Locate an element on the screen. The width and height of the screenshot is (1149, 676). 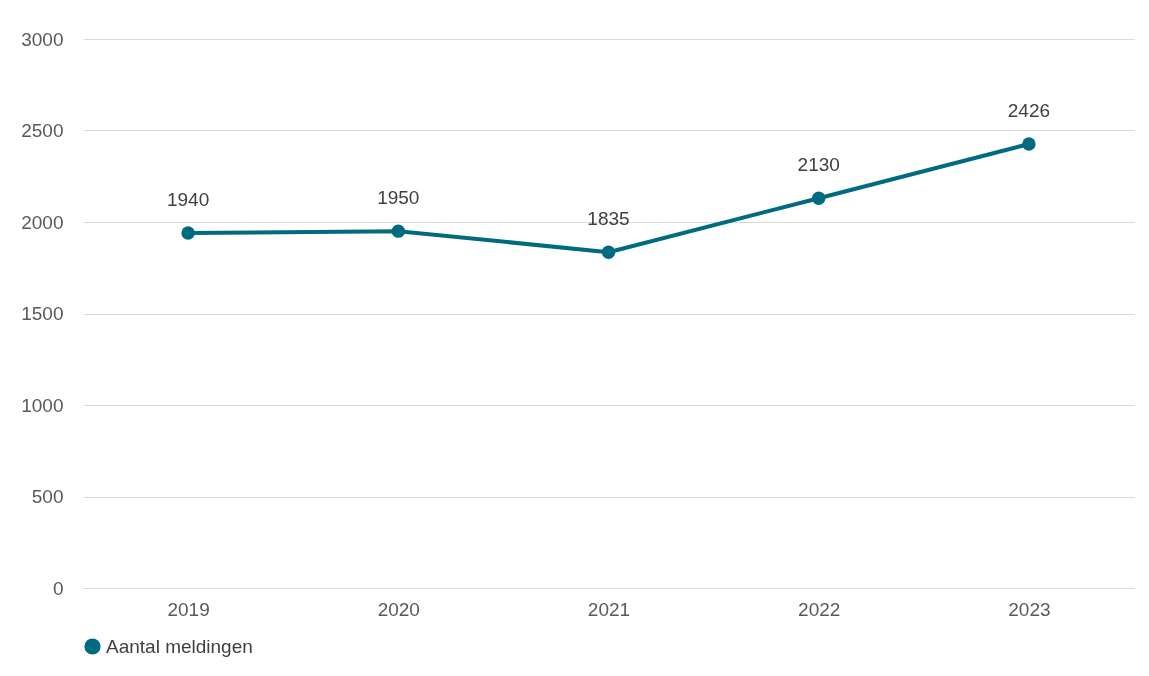
y-tick-label: 500 is located at coordinates (47, 496).